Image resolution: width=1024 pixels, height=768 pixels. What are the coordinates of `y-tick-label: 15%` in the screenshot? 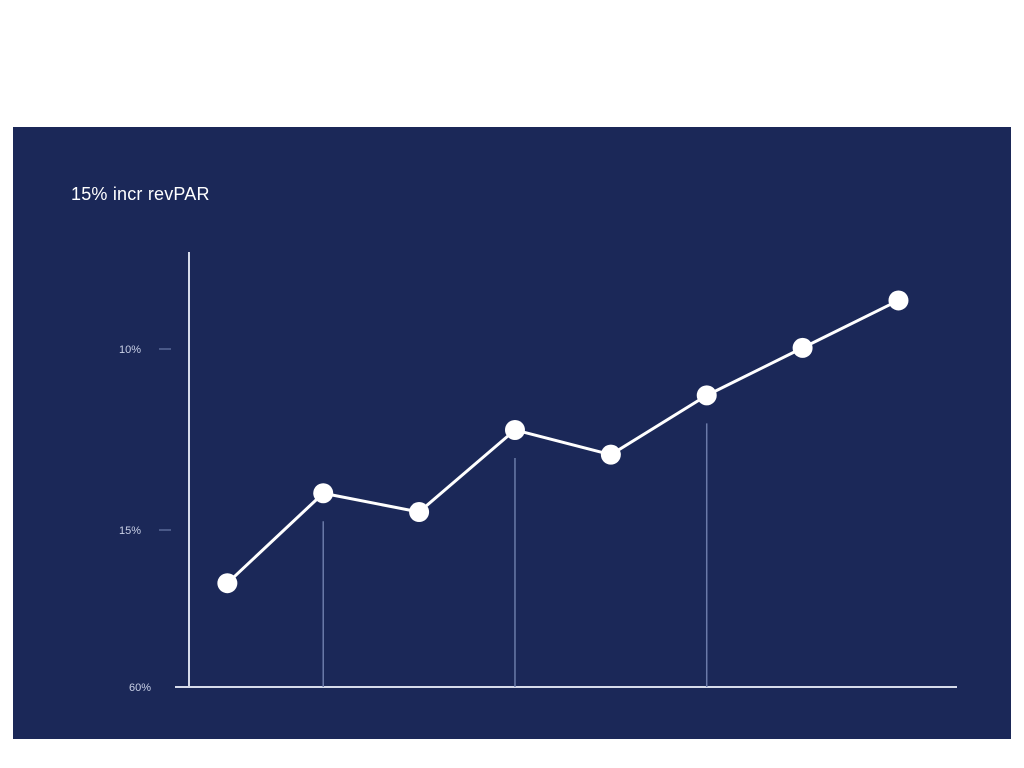 It's located at (130, 531).